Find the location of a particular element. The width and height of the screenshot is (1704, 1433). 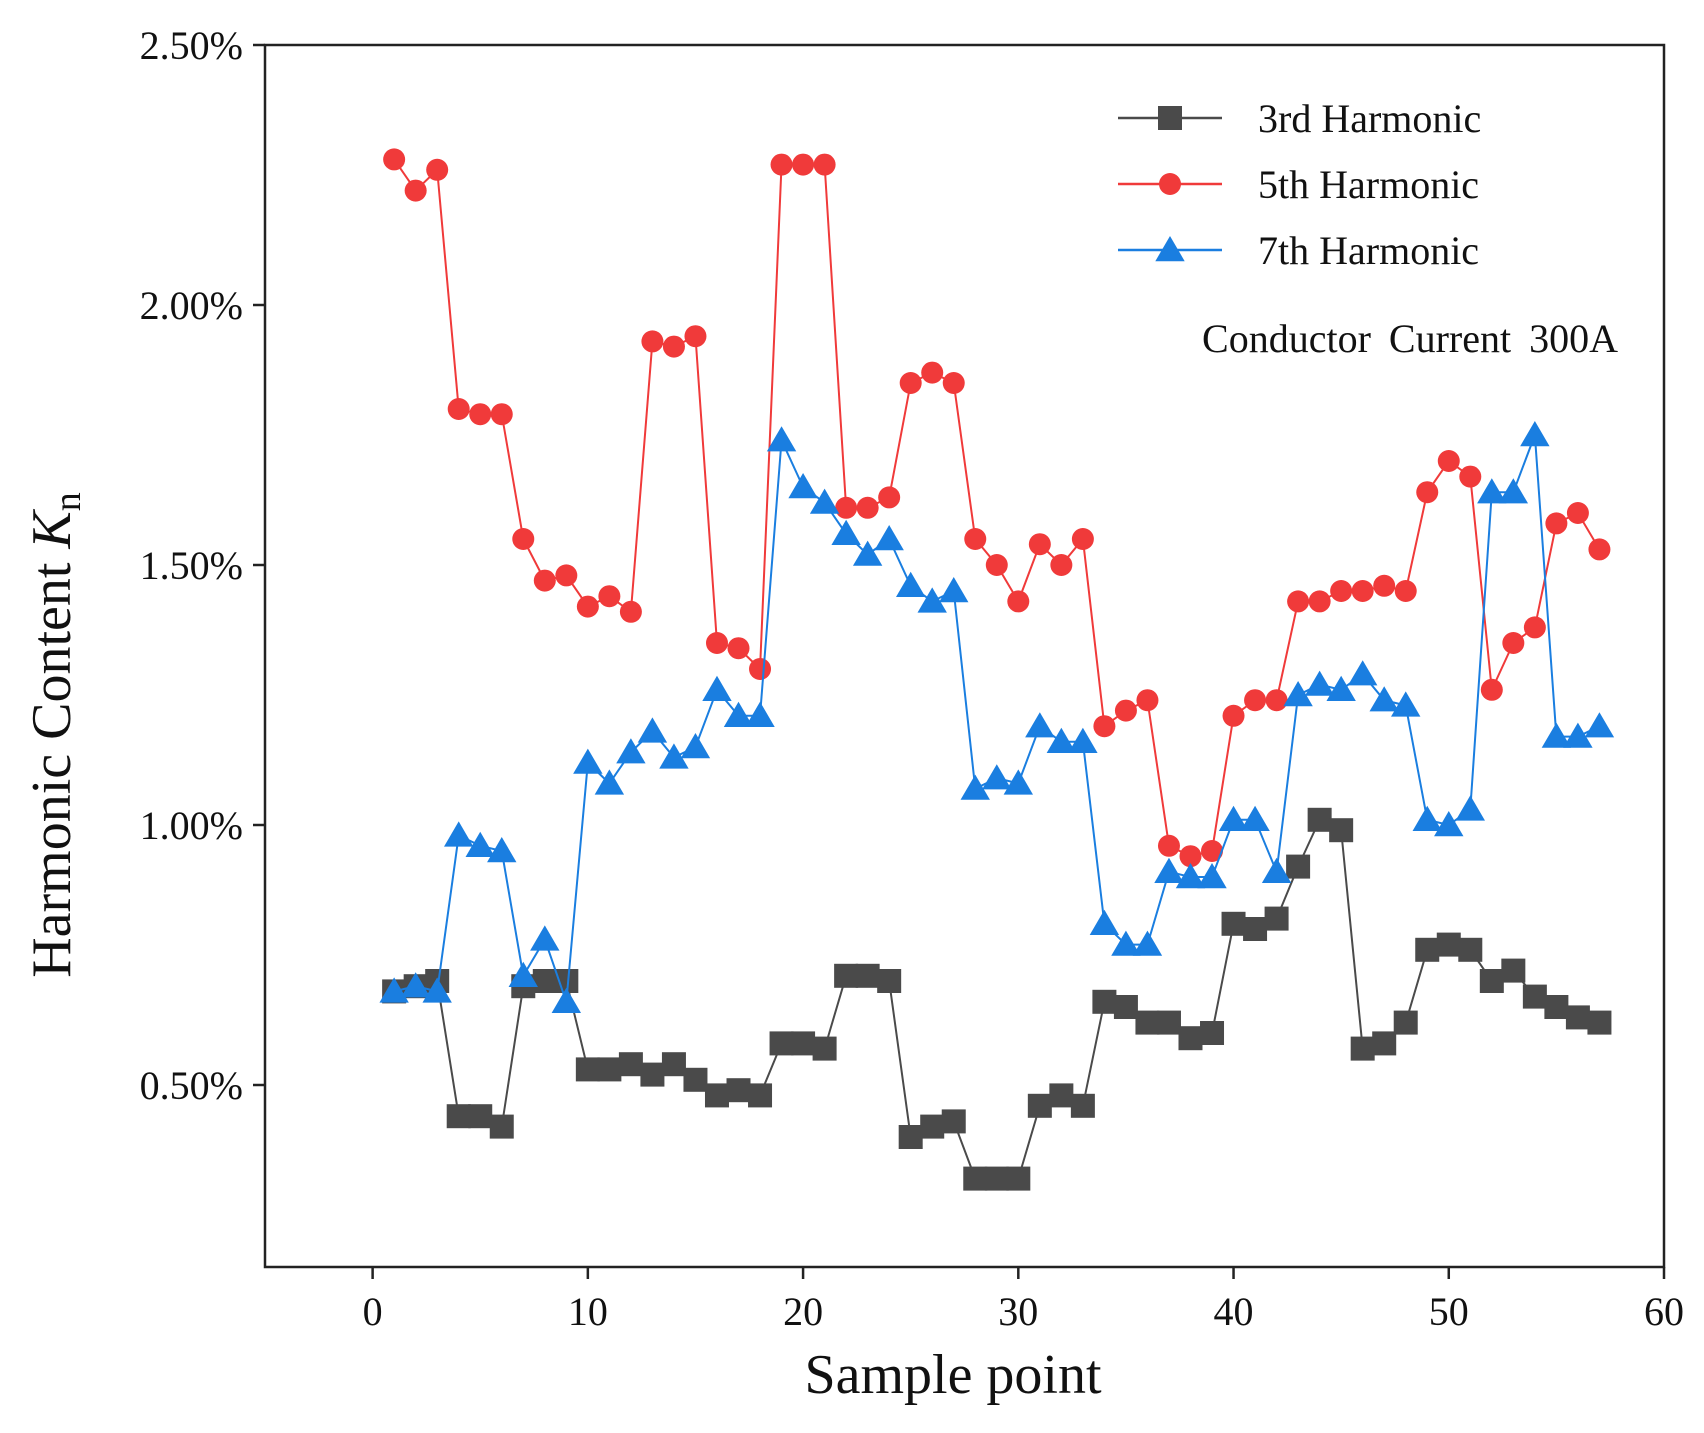

y-axis-title-text: Harmonic Content is located at coordinates (52, 763).